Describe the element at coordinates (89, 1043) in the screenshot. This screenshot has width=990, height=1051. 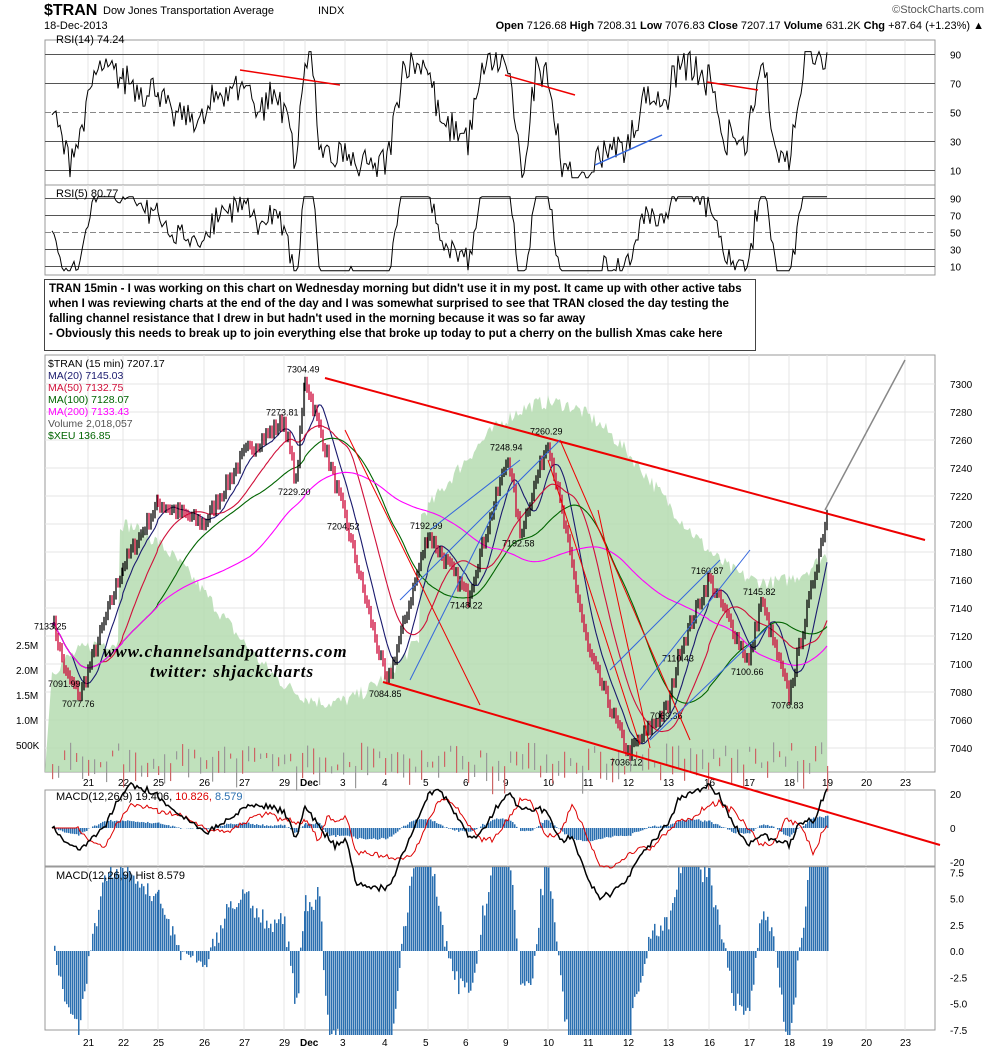
I see `x-tick-label: 21` at that location.